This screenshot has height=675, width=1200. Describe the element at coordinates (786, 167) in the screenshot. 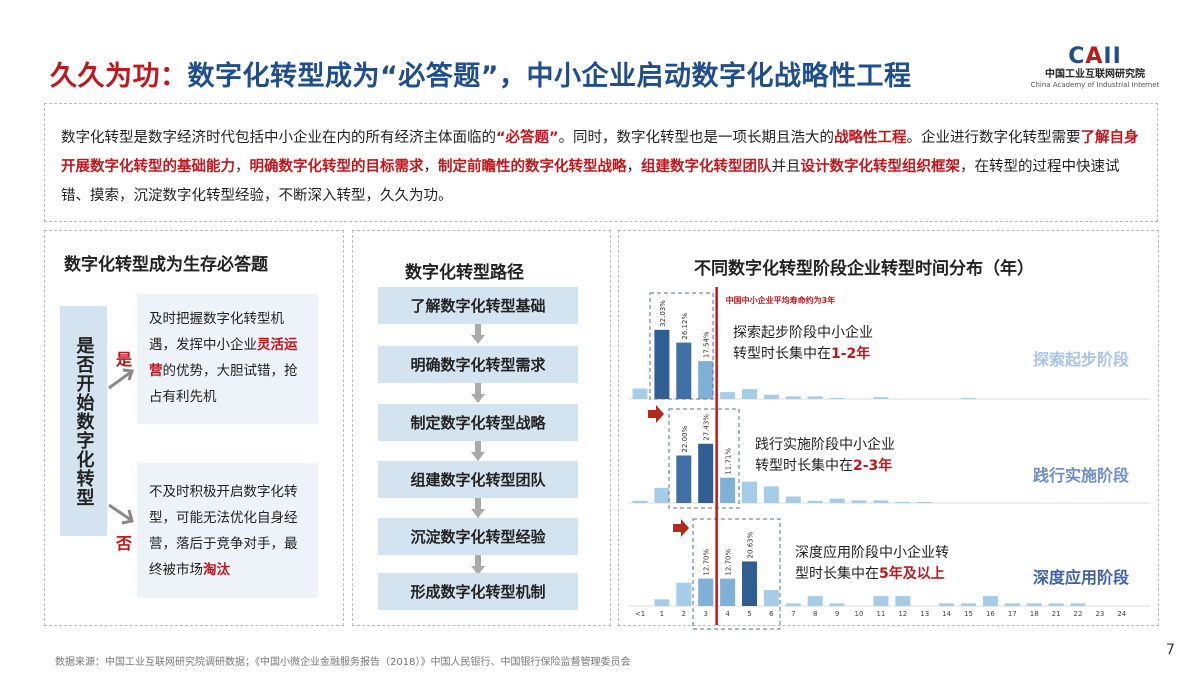

I see `intro-text: 并且` at that location.